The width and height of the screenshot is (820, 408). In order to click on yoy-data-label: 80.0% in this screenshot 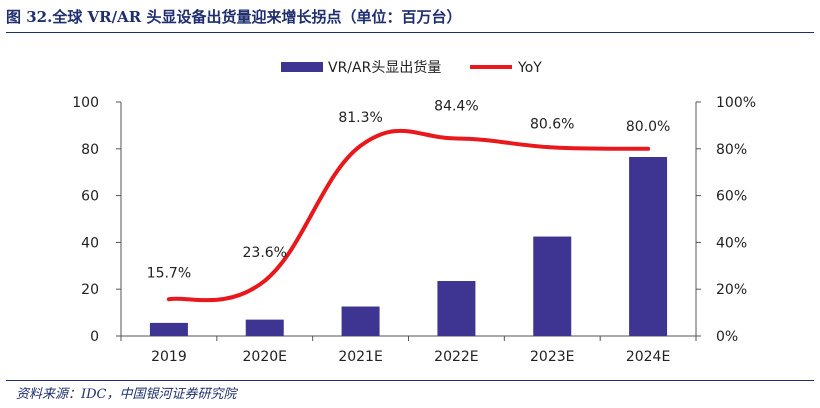, I will do `click(648, 127)`.